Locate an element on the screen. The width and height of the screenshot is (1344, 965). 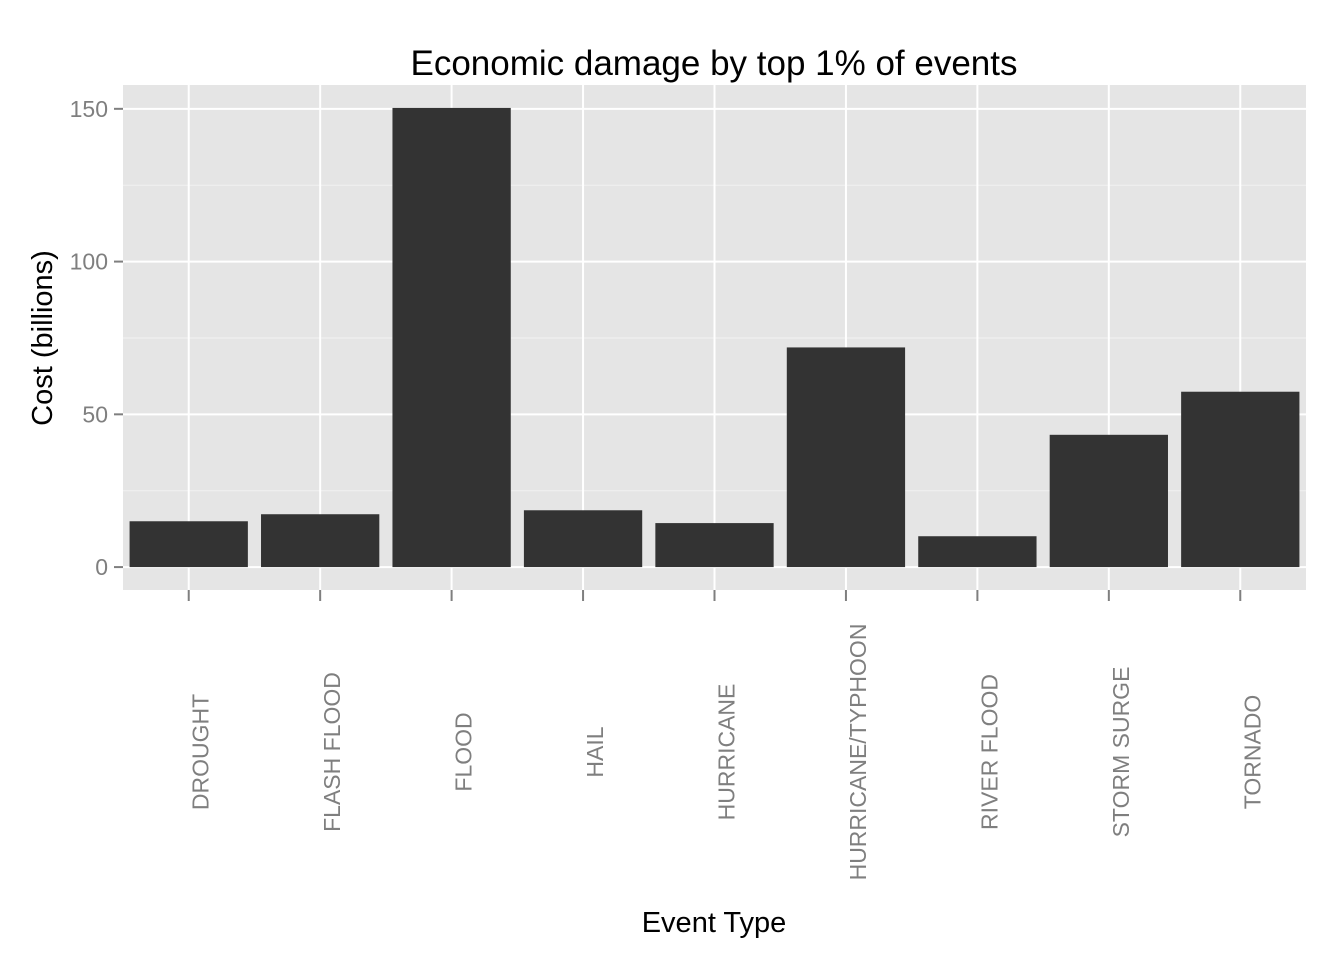
chart-title: Economic damage by top 1% of events is located at coordinates (713, 63).